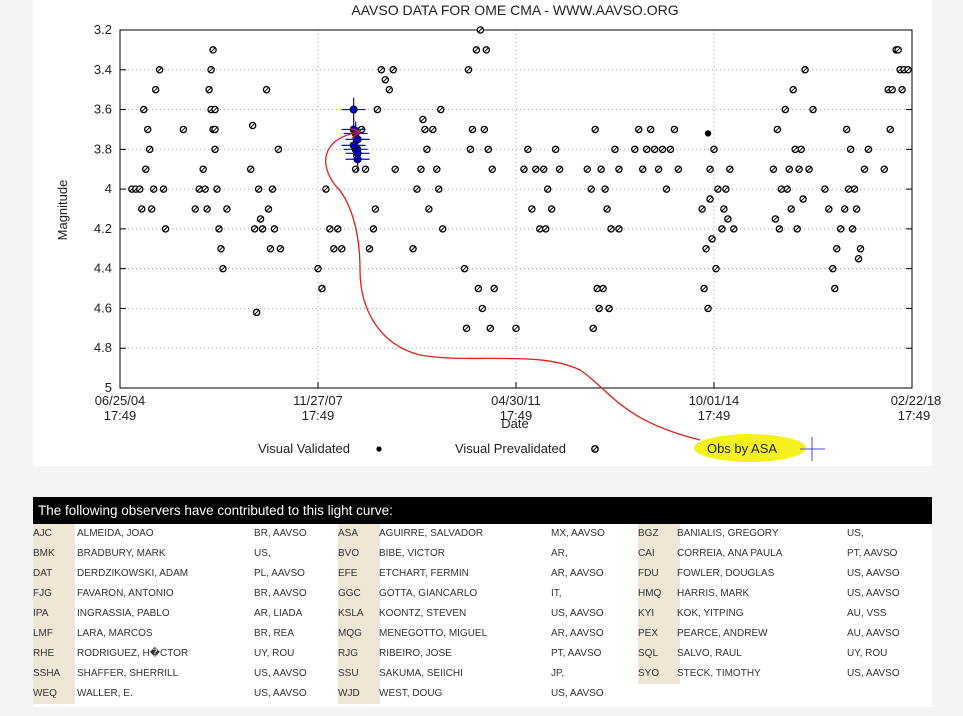 The image size is (963, 716). I want to click on x-tick-date: 06/25/04, so click(120, 400).